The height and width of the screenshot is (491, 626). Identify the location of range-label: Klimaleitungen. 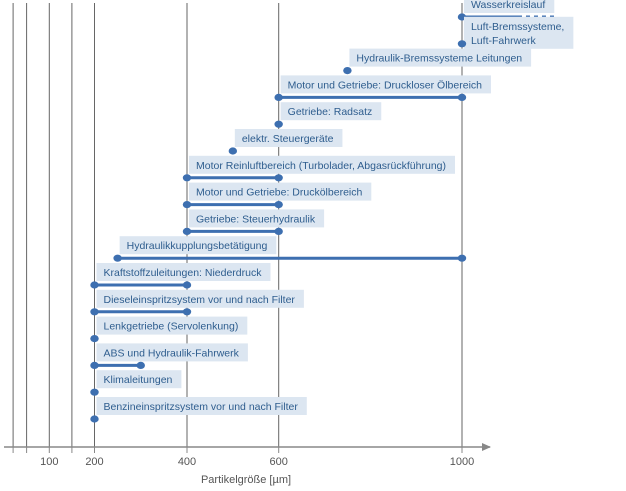
(138, 380).